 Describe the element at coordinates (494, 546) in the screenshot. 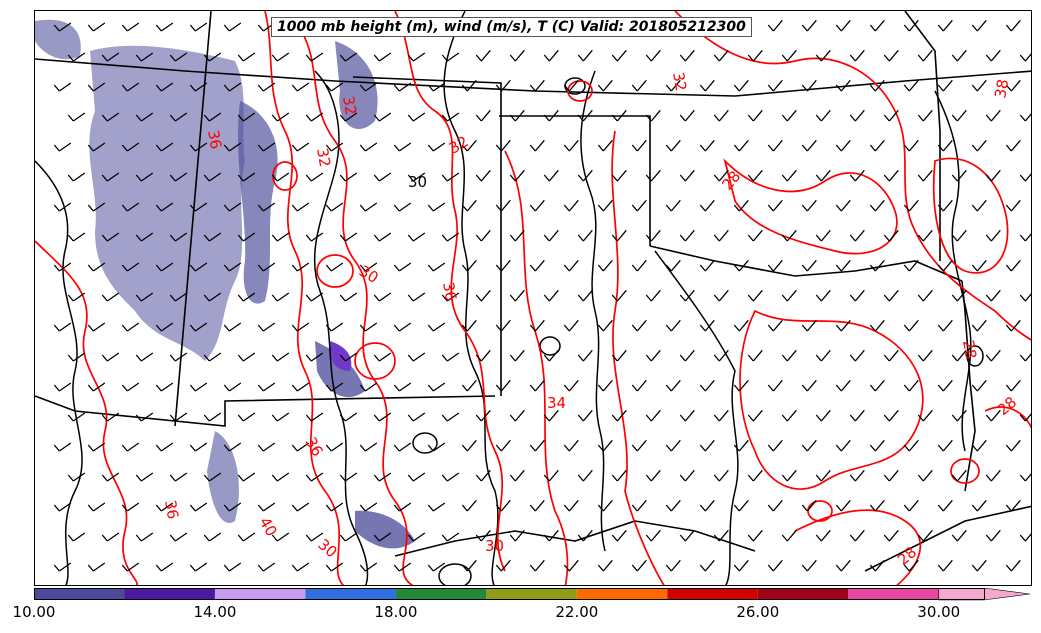

I see `contour-label: 30` at that location.